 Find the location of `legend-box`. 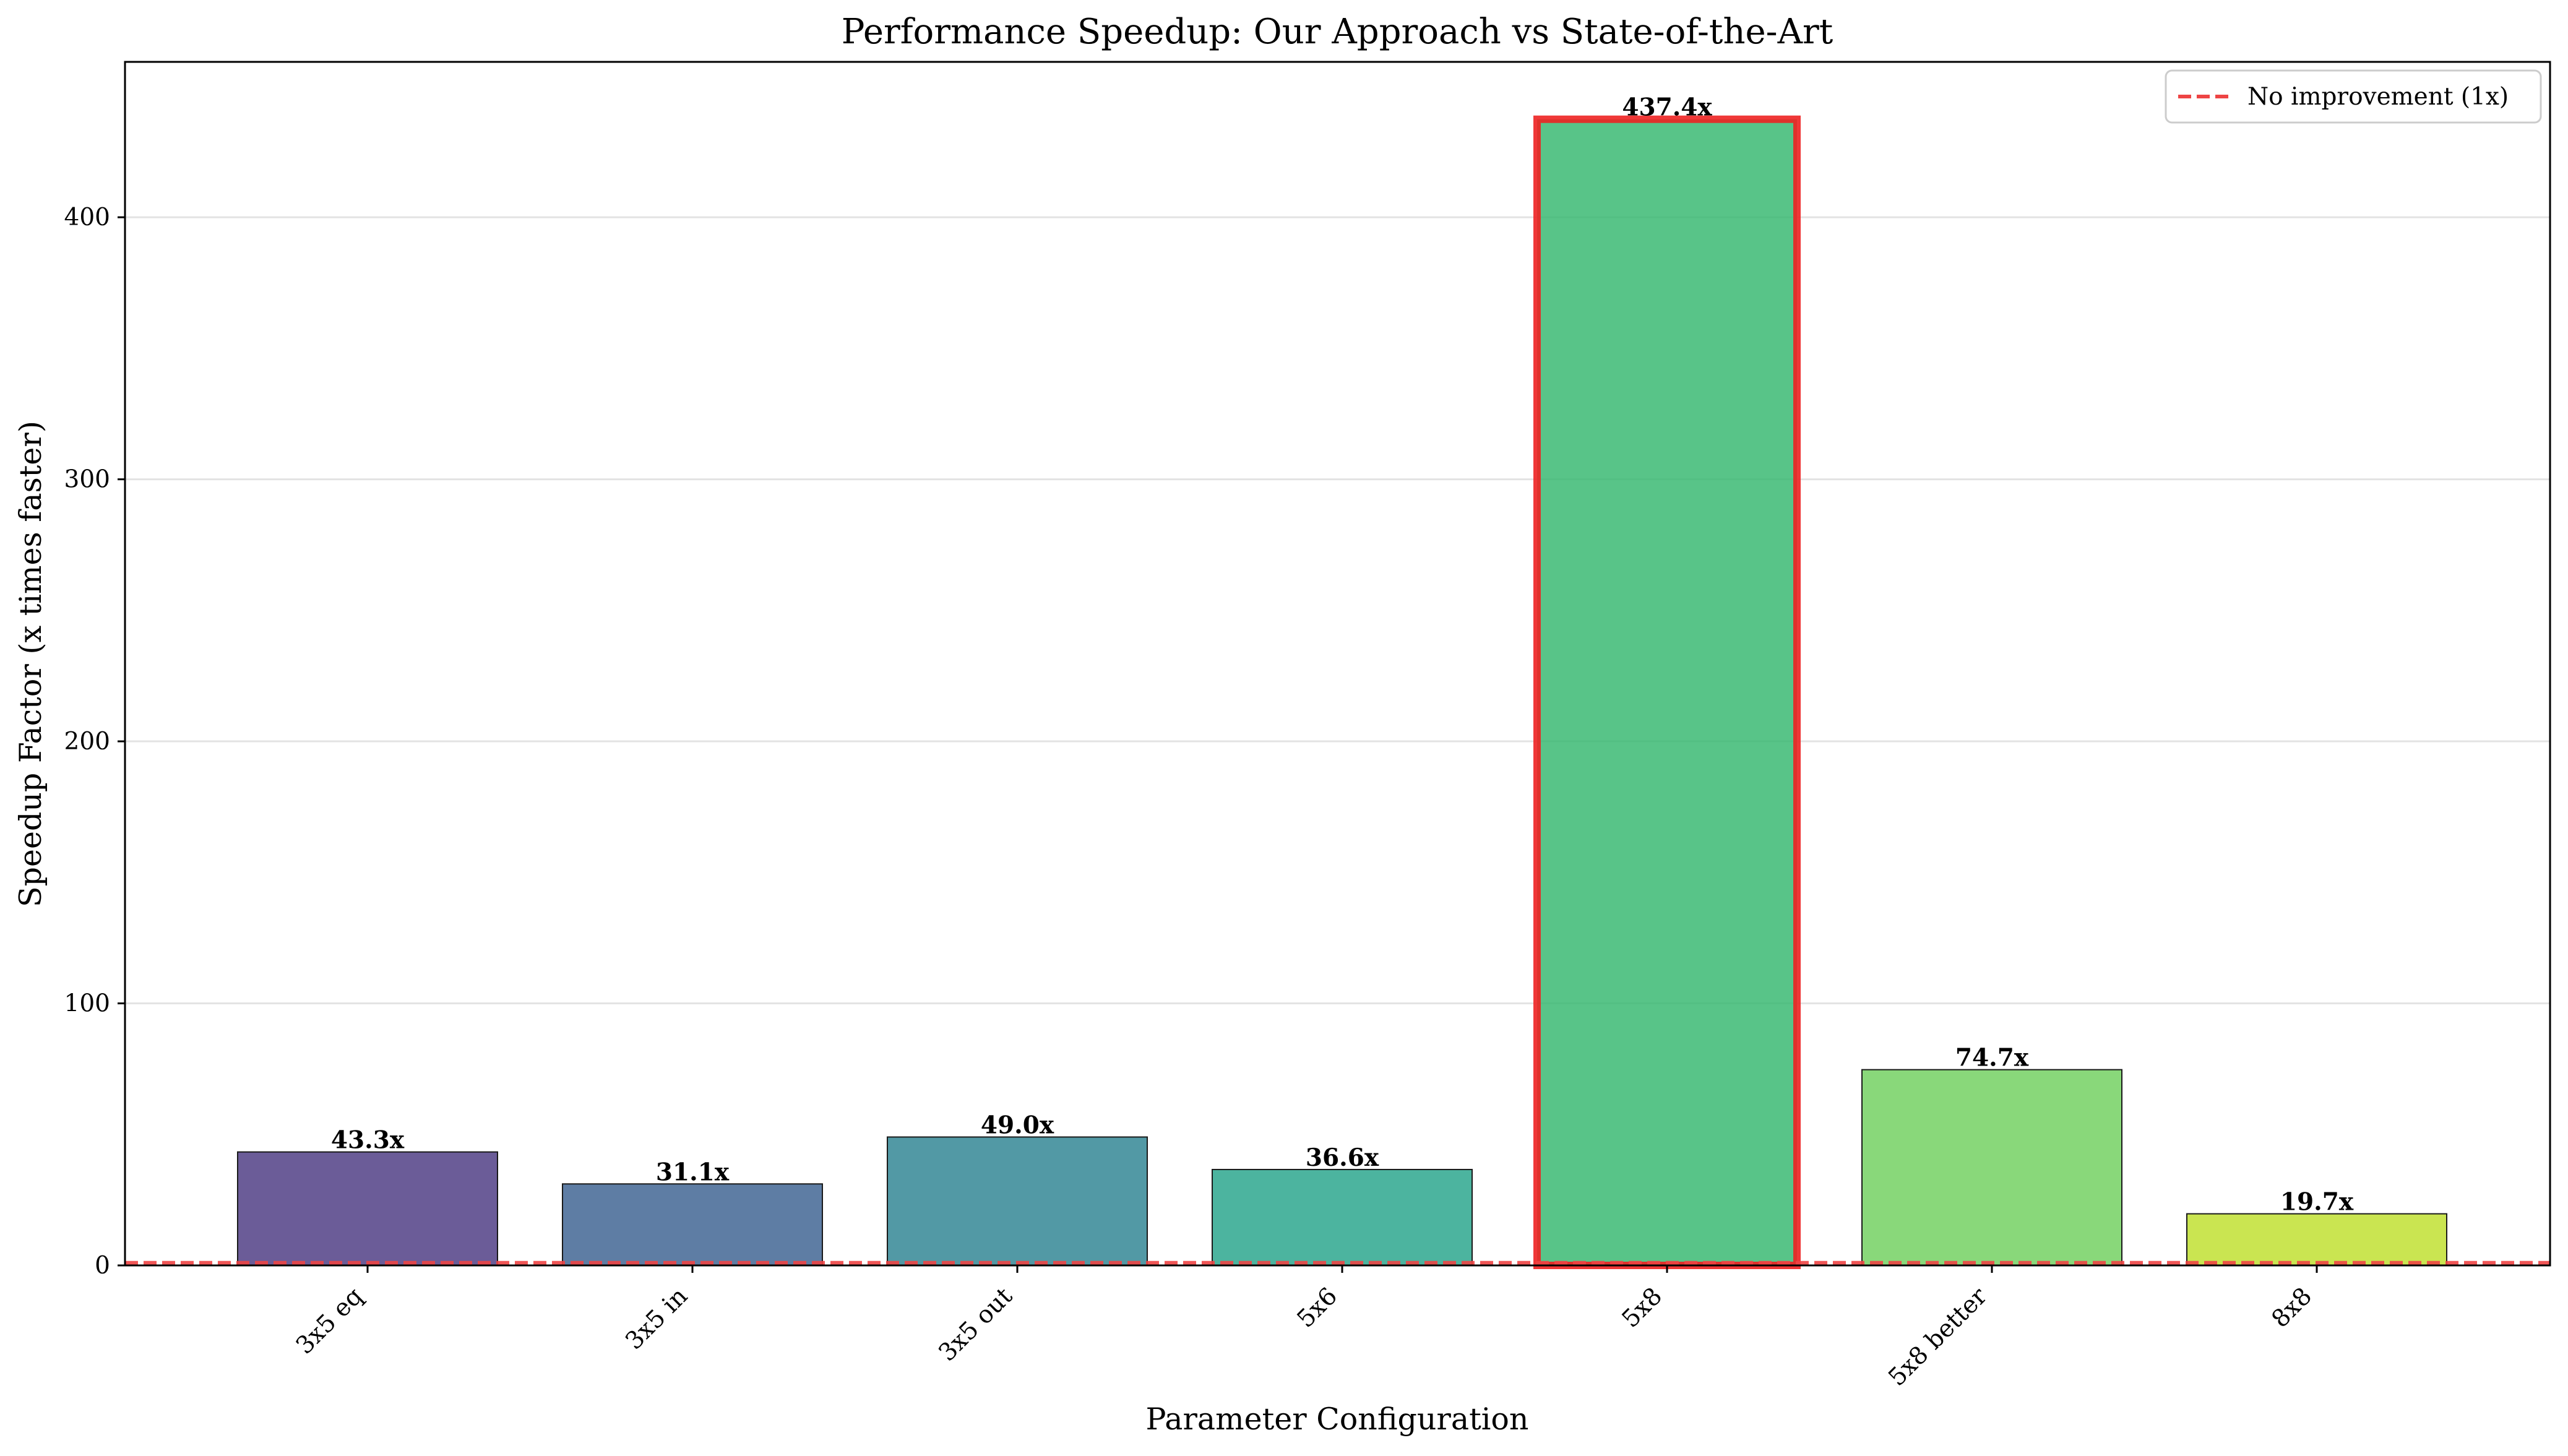

legend-box is located at coordinates (2353, 96).